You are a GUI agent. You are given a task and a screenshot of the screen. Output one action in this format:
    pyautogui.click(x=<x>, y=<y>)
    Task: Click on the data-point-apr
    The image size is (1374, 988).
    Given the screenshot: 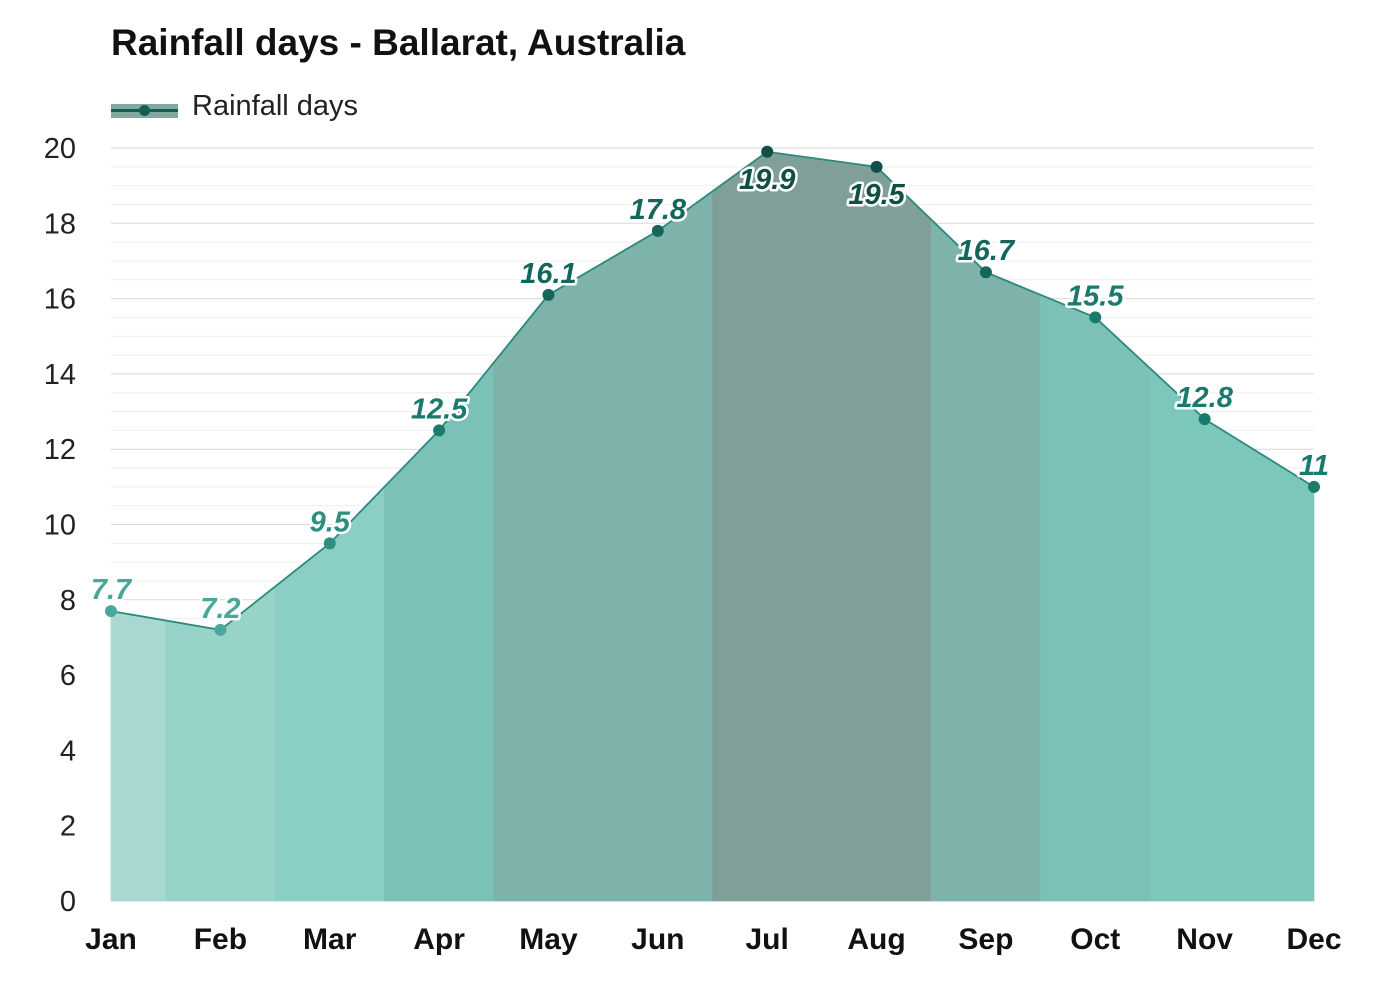 What is the action you would take?
    pyautogui.click(x=439, y=430)
    